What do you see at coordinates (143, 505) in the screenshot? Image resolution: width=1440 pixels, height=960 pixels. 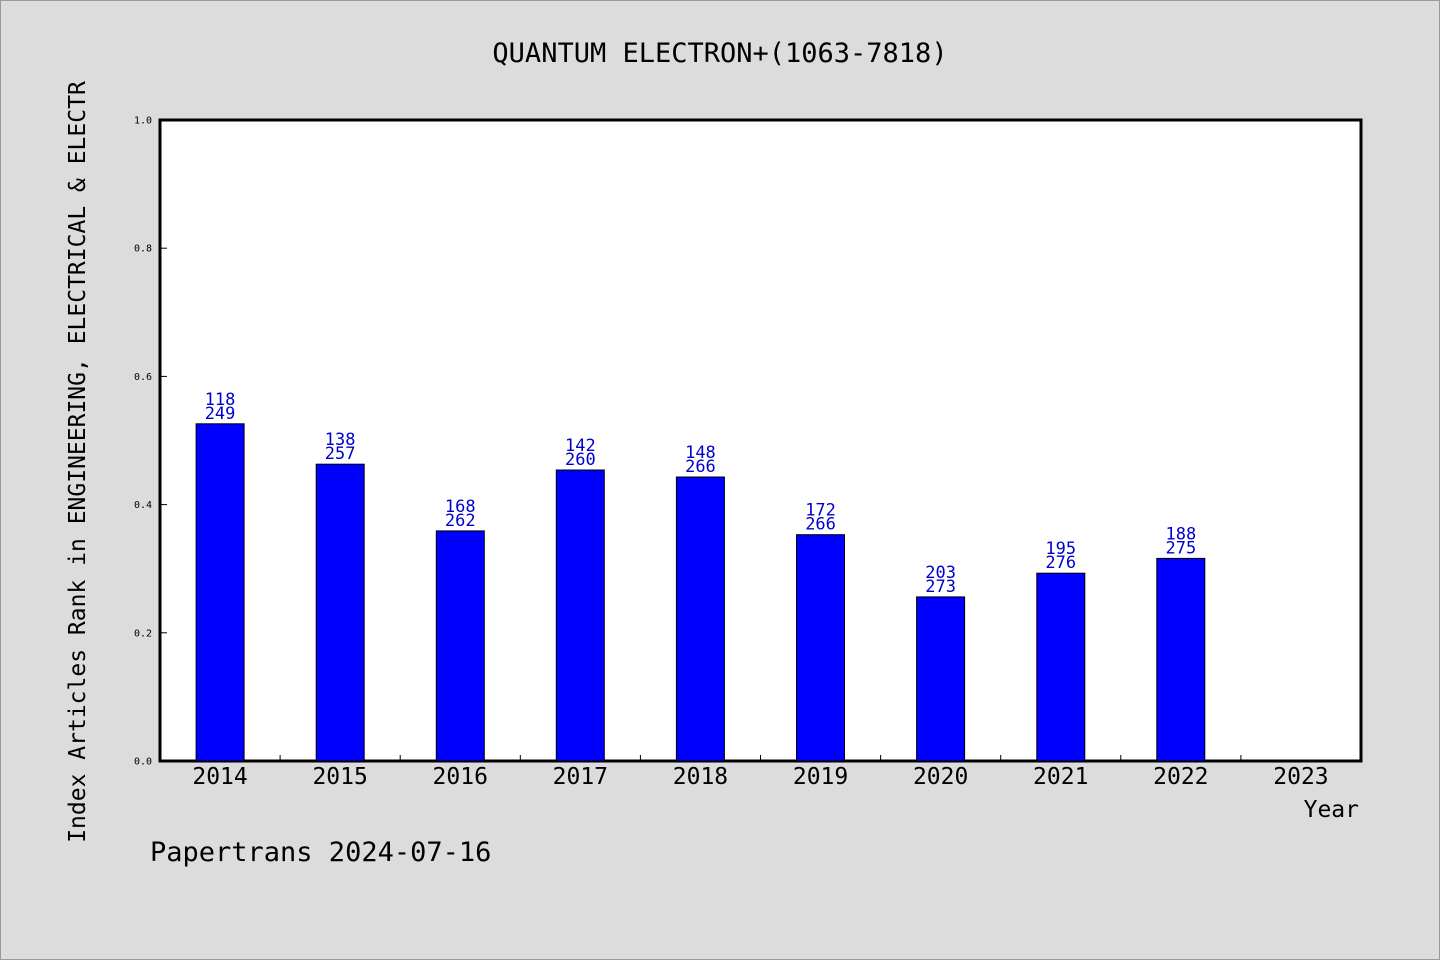 I see `y-tick-label-0.4: 0.4` at bounding box center [143, 505].